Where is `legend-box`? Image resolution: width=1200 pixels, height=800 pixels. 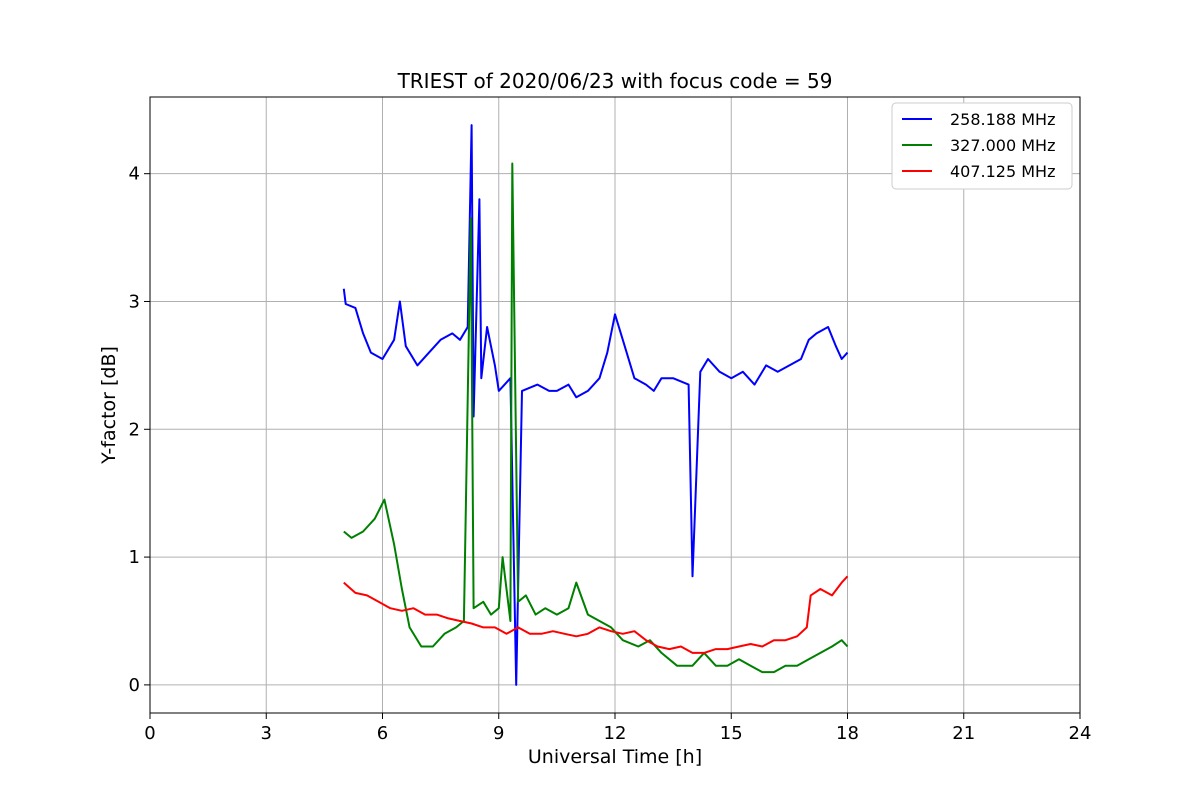
legend-box is located at coordinates (982, 146).